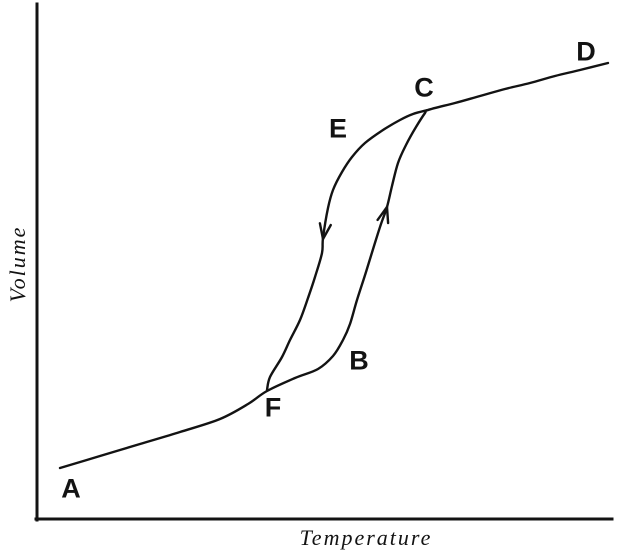  I want to click on point-label-e: E, so click(338, 128).